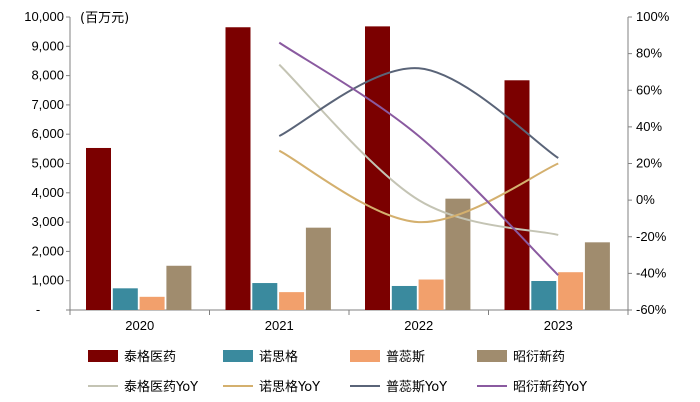 This screenshot has width=700, height=402. What do you see at coordinates (651, 309) in the screenshot?
I see `right-tick-label: -60%` at bounding box center [651, 309].